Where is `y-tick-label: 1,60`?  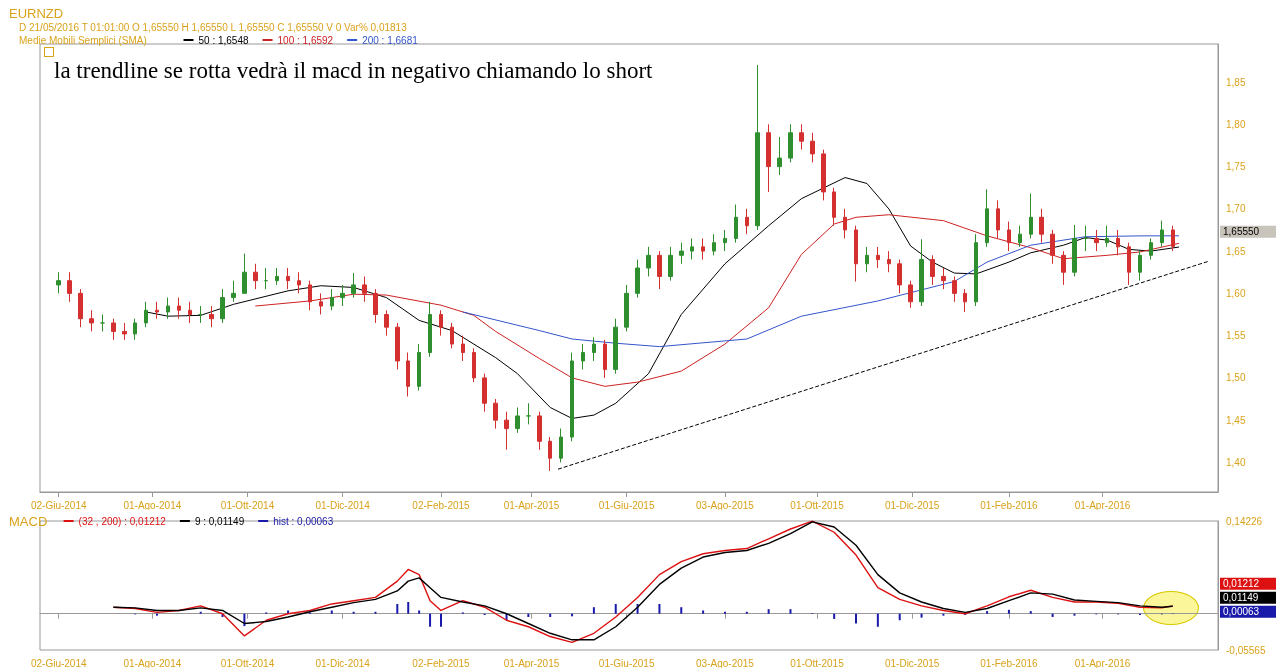 y-tick-label: 1,60 is located at coordinates (1236, 293).